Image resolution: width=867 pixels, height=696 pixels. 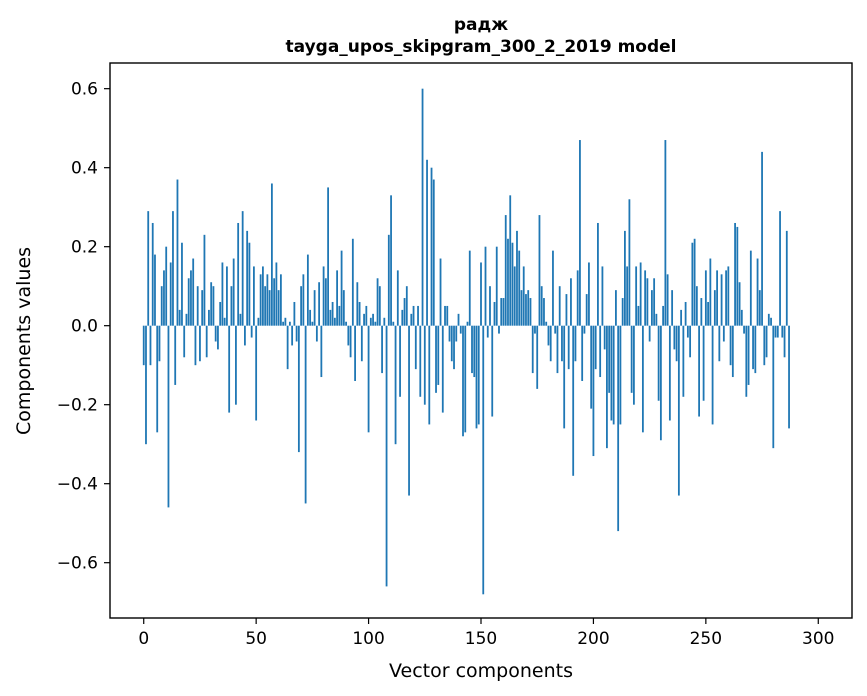 What do you see at coordinates (481, 639) in the screenshot?
I see `x-tick-label: 150` at bounding box center [481, 639].